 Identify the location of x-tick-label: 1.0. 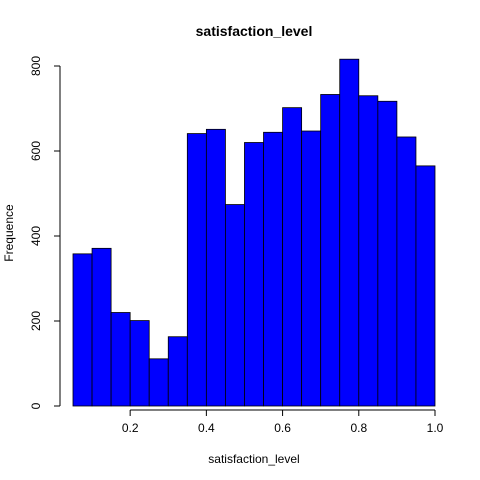
(435, 428).